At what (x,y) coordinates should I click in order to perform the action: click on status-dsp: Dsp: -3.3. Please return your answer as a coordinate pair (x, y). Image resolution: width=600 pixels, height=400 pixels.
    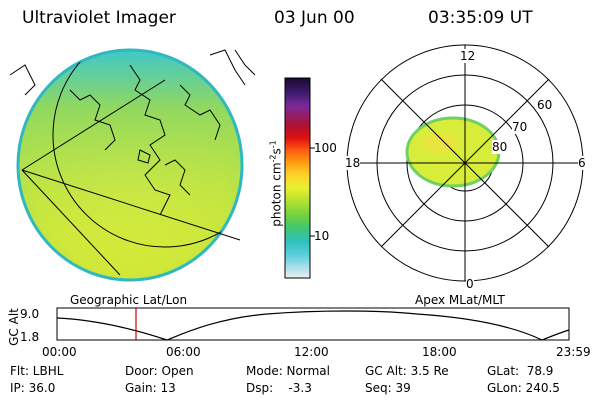
    Looking at the image, I should click on (279, 388).